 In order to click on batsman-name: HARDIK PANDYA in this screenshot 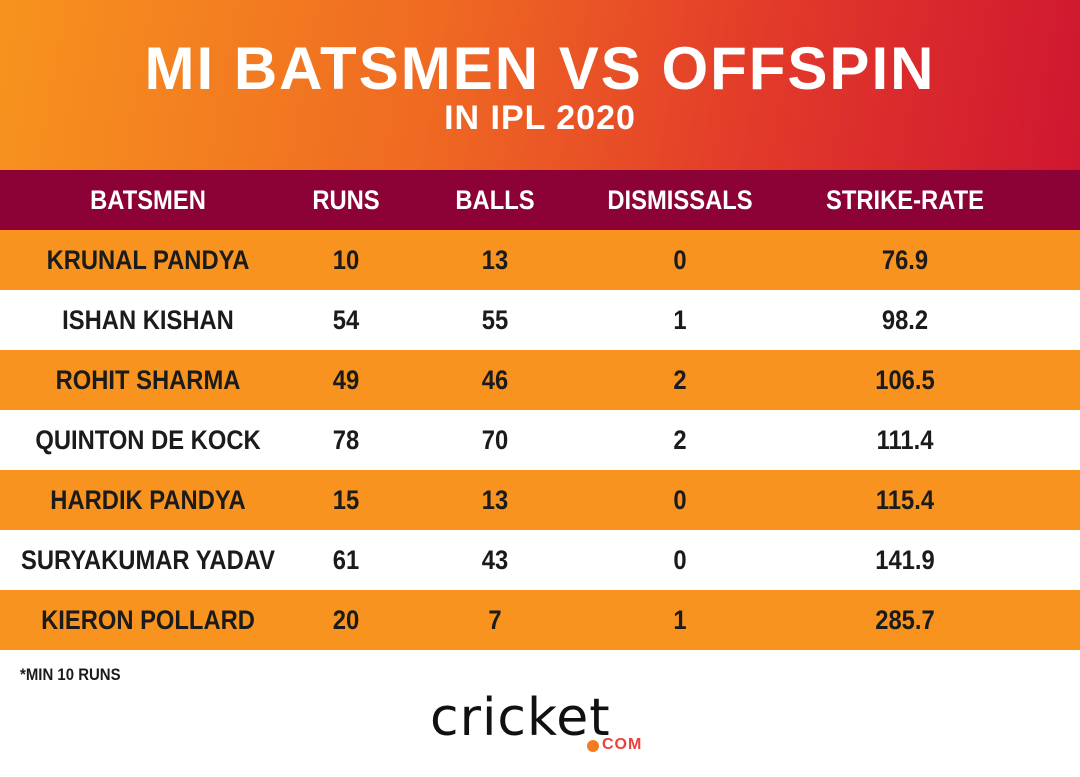, I will do `click(148, 500)`.